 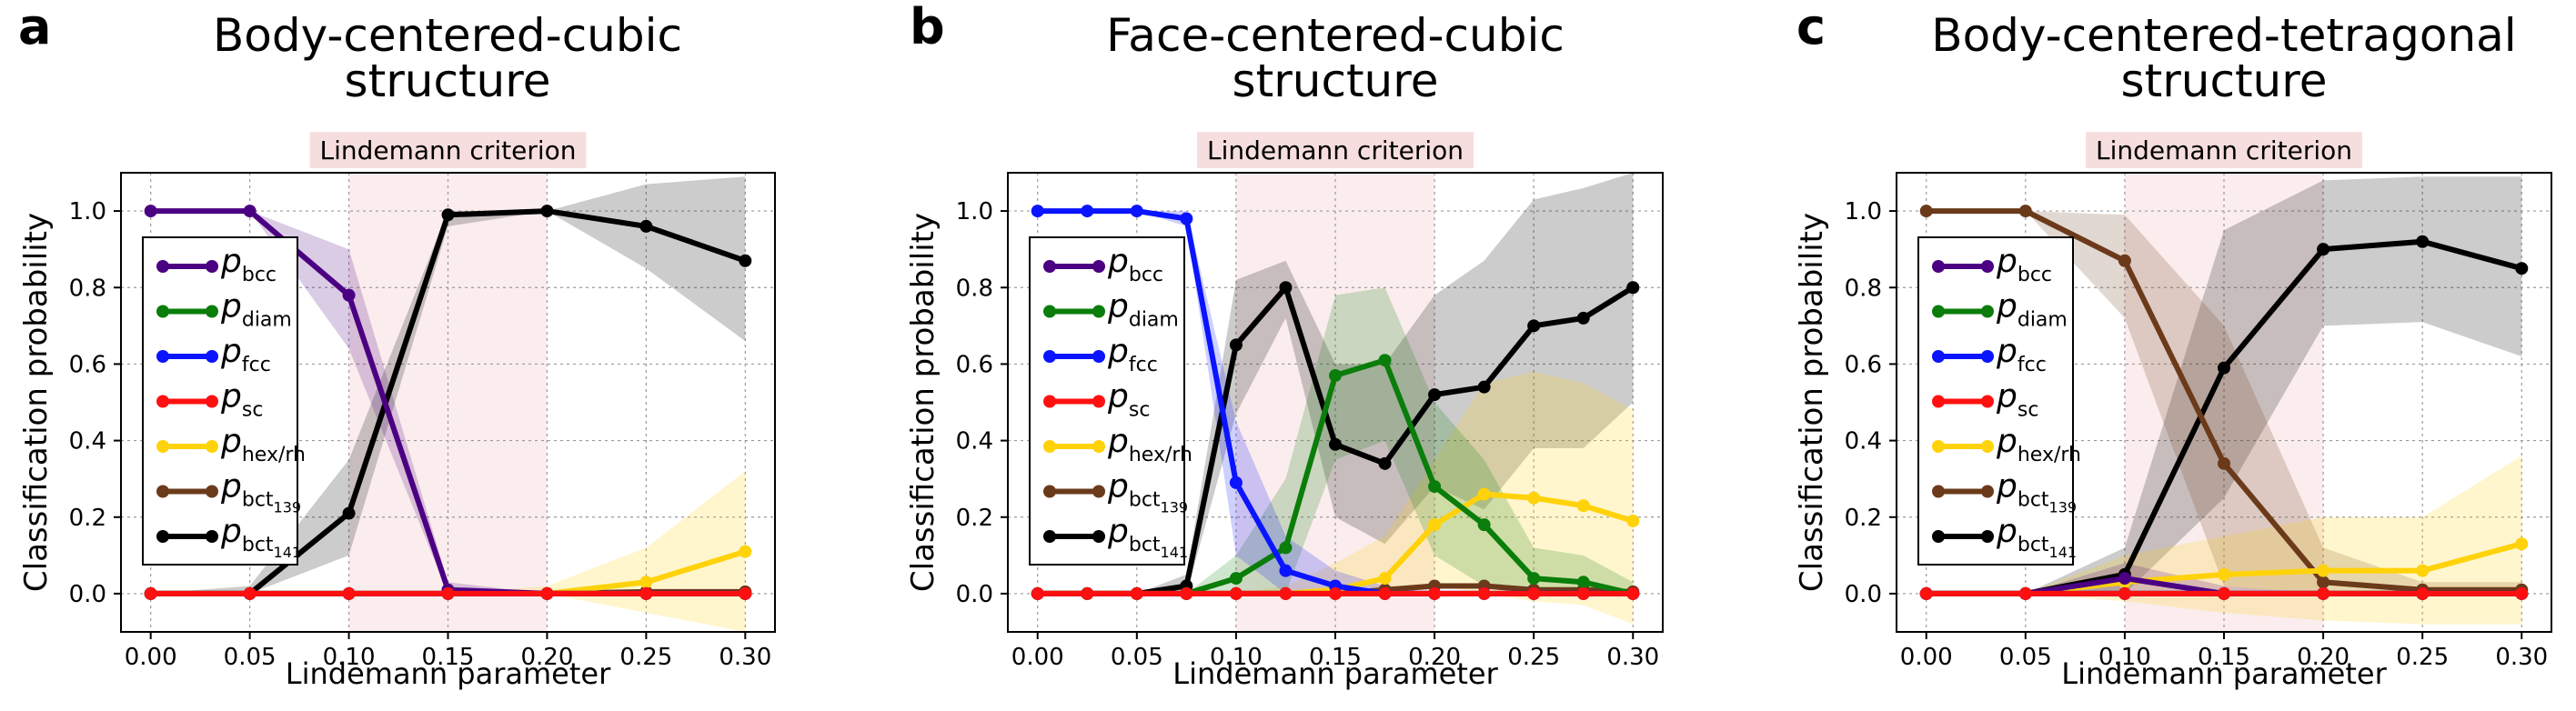 What do you see at coordinates (87, 442) in the screenshot?
I see `y-tick-label: 0.4` at bounding box center [87, 442].